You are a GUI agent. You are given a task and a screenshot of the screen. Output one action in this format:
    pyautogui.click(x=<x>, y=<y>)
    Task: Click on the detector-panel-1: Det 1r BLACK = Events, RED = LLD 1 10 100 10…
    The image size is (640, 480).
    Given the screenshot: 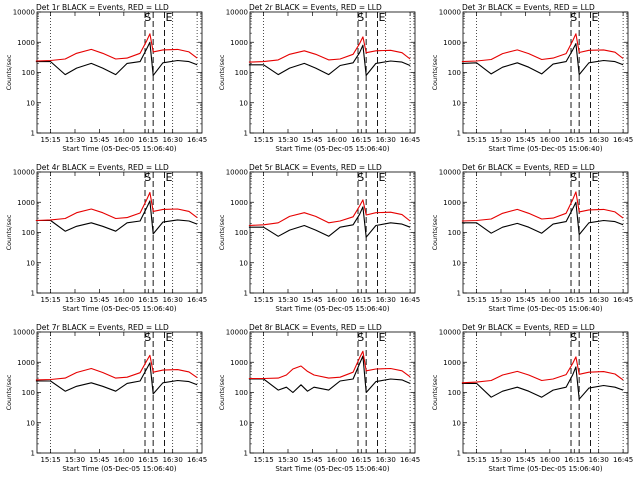 What is the action you would take?
    pyautogui.click(x=106, y=78)
    